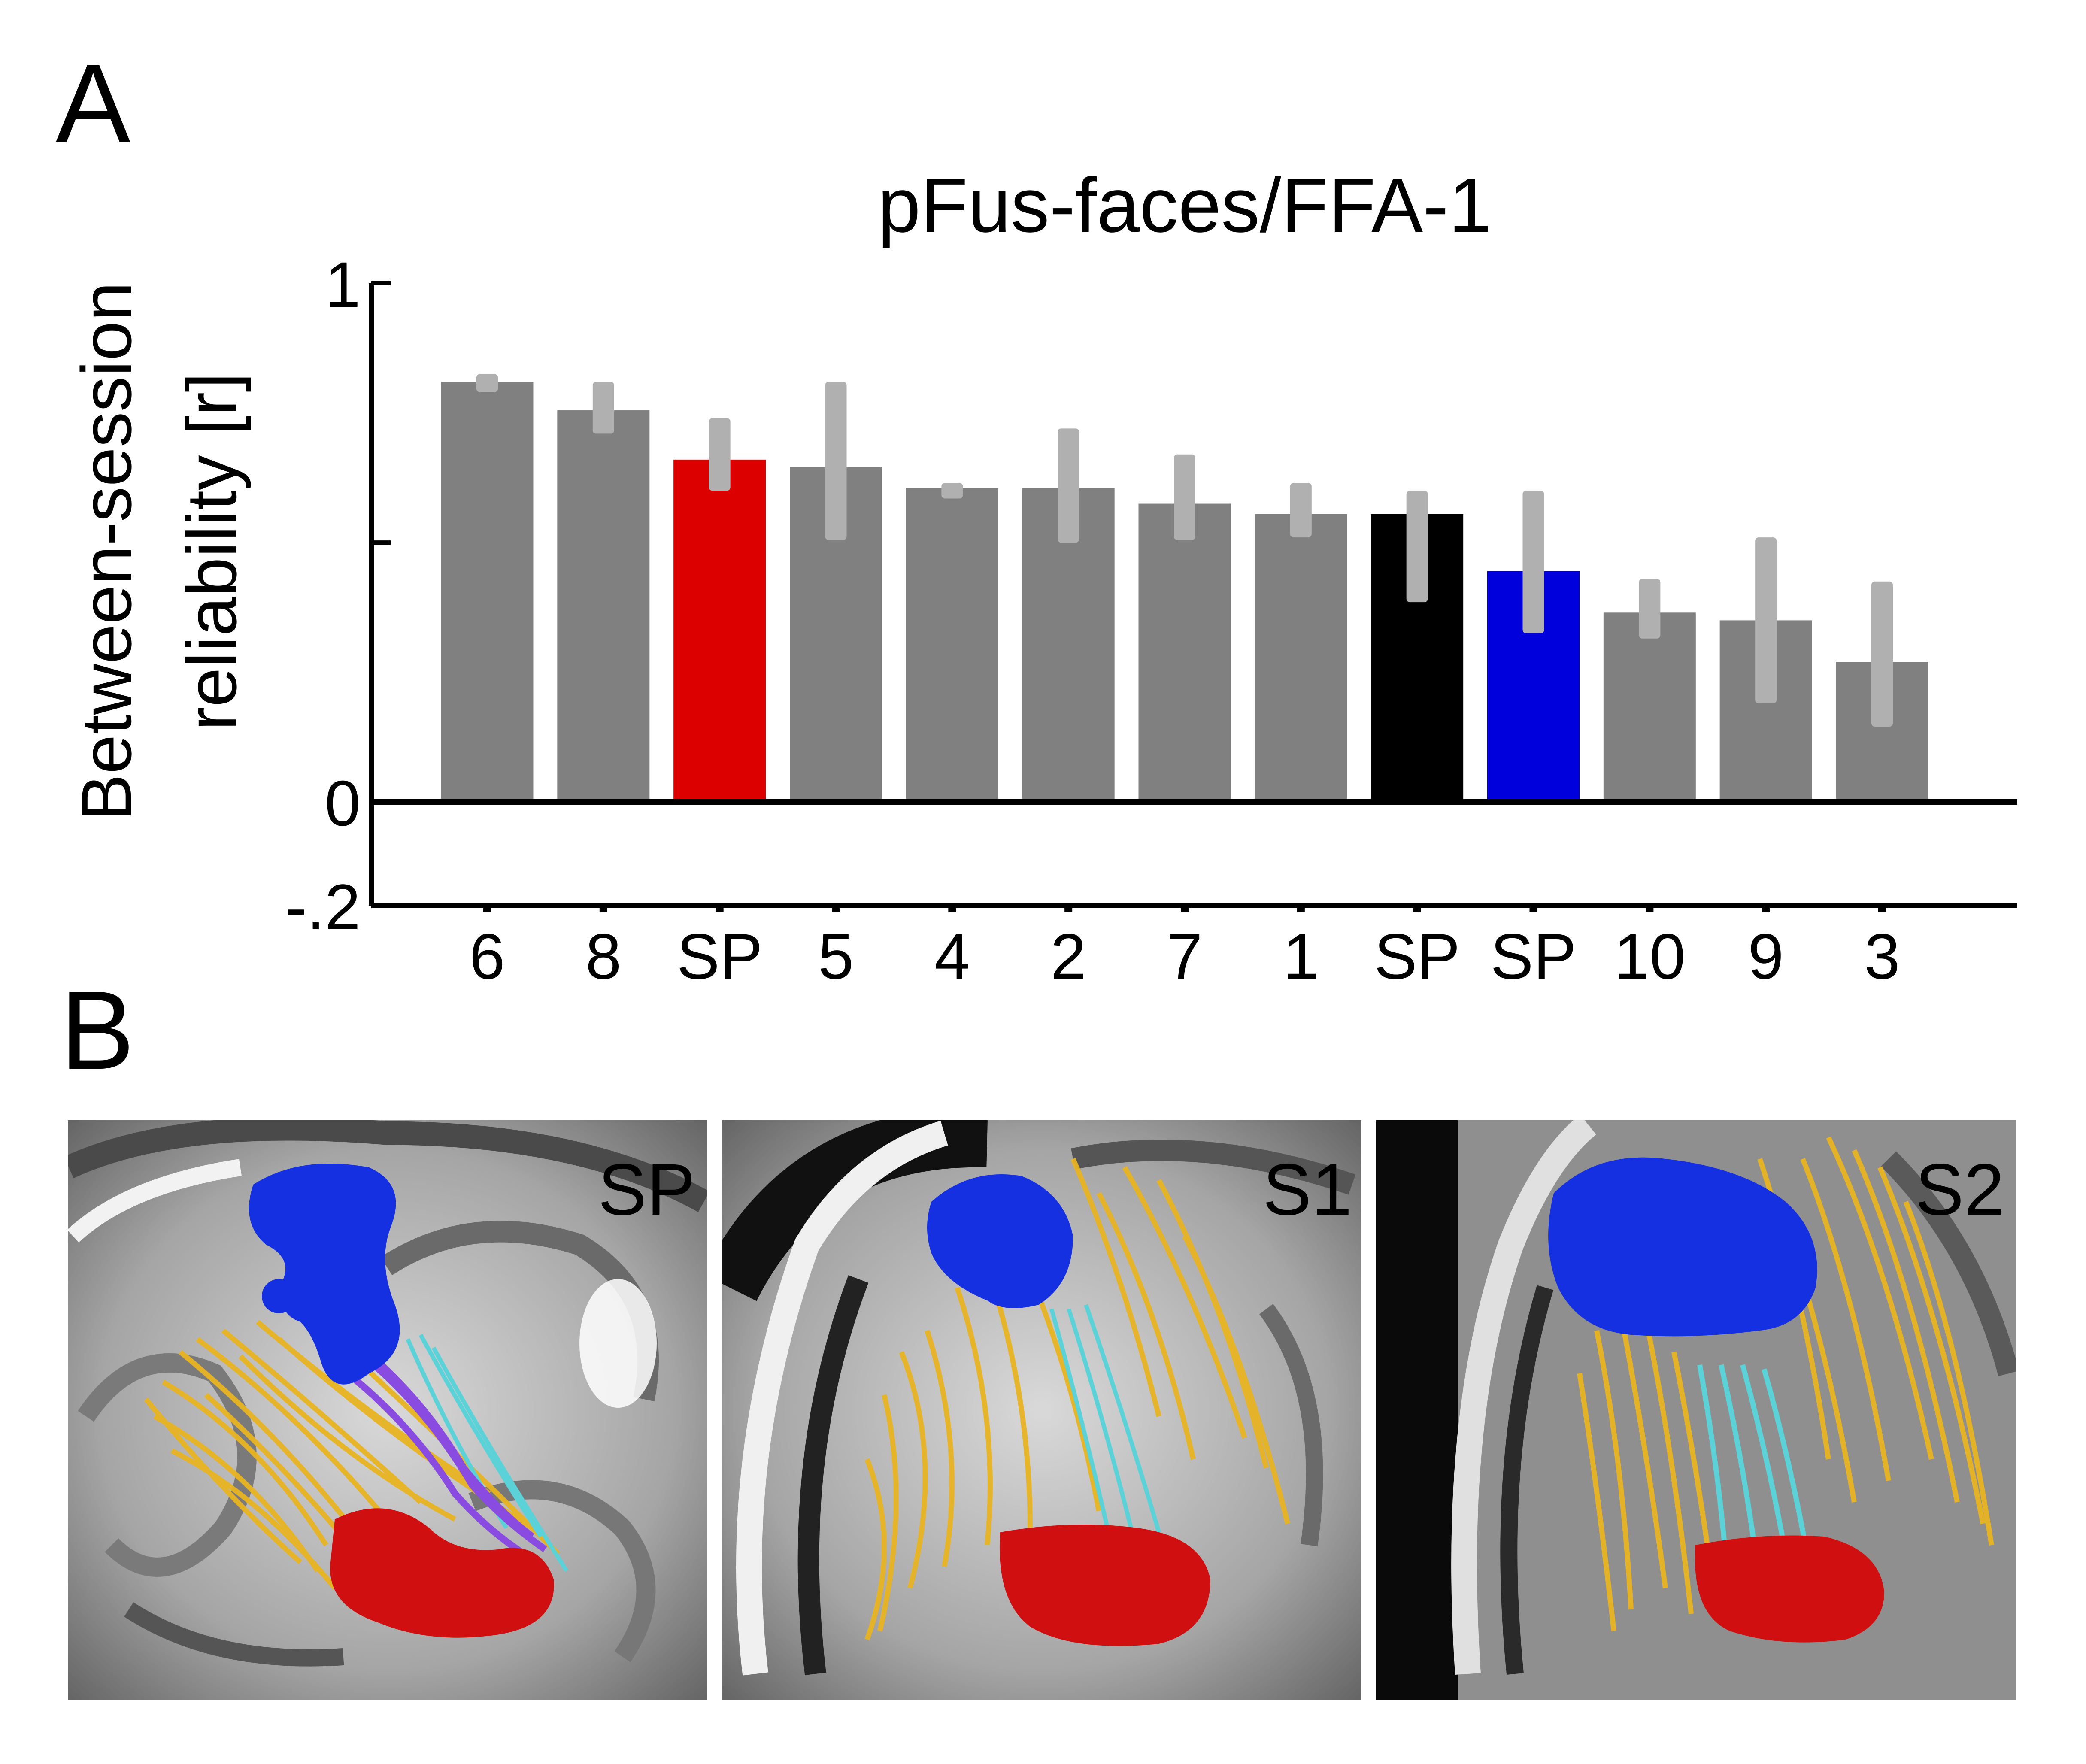 Image resolution: width=2086 pixels, height=1764 pixels. What do you see at coordinates (1696, 1410) in the screenshot?
I see `brain-image-s2: S2` at bounding box center [1696, 1410].